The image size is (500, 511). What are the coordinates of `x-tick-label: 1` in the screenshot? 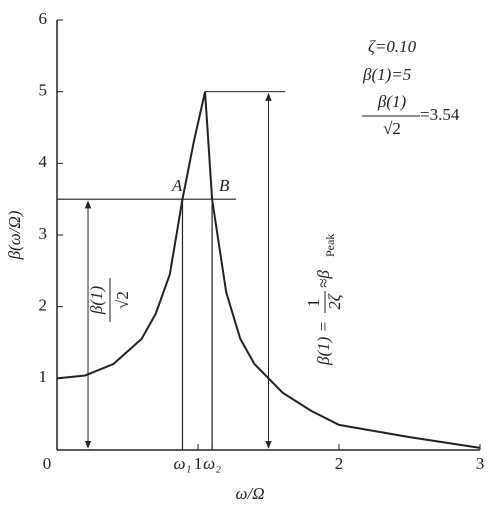 It's located at (198, 463).